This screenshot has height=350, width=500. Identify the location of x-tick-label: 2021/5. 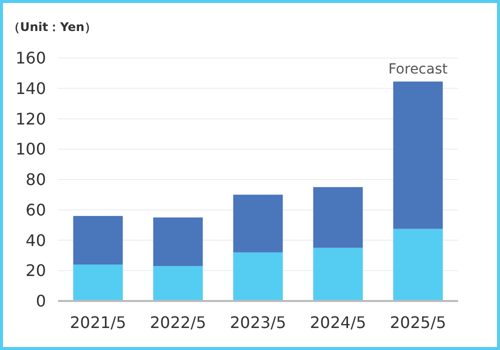
(98, 322).